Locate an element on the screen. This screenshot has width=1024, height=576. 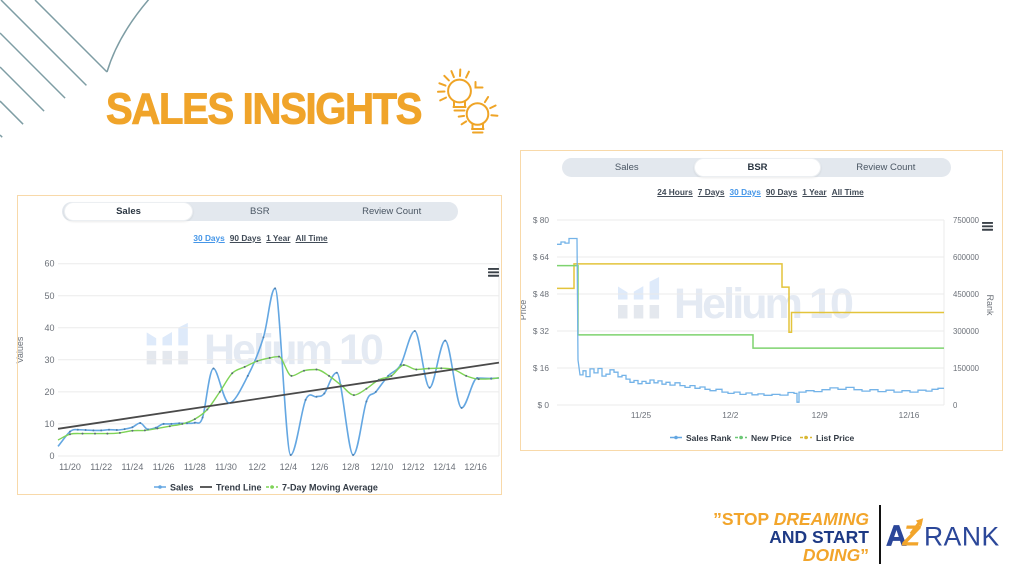
svg-text: 11/30 is located at coordinates (226, 467).